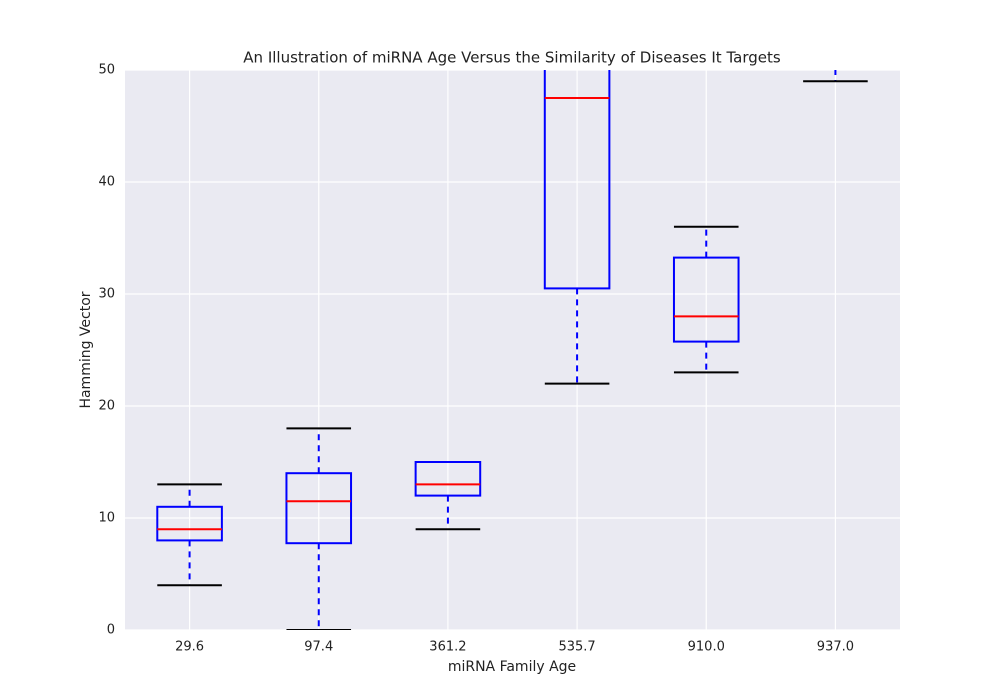 This screenshot has width=1000, height=700. I want to click on x-axis-label: miRNA Family Age, so click(512, 667).